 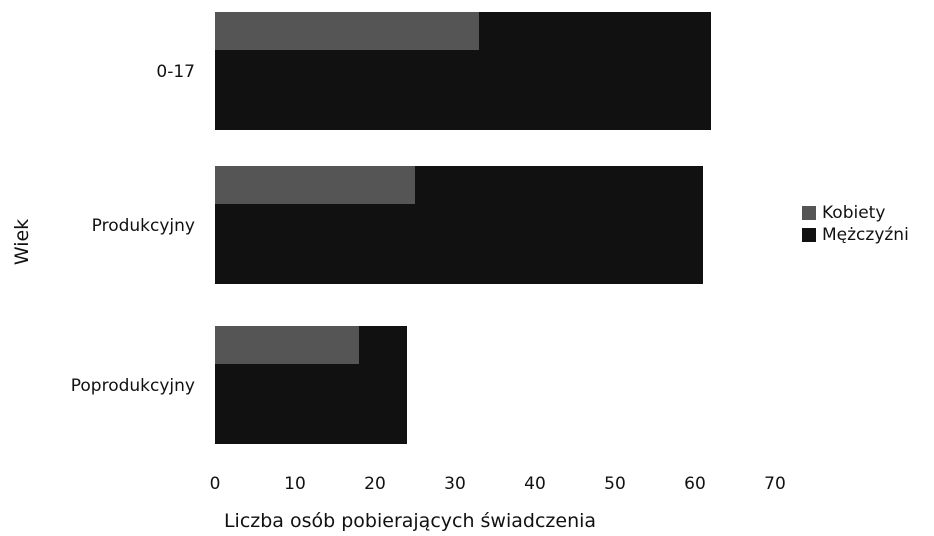 I want to click on x-tick-label-20: 20, so click(x=375, y=484).